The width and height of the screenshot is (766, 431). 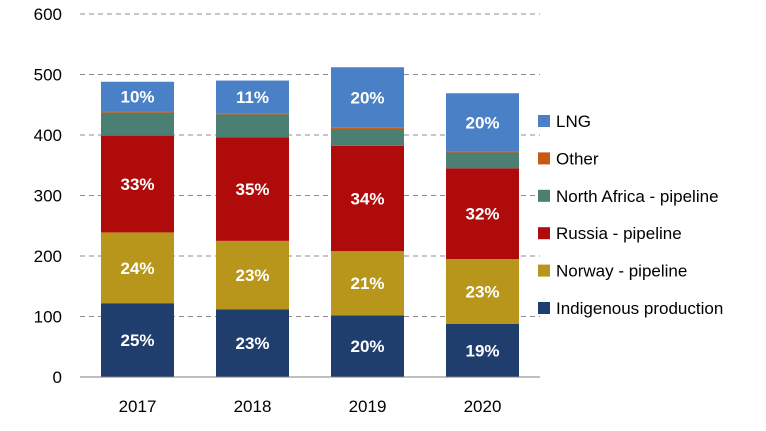 I want to click on x-tick-label: 2018, so click(x=253, y=406).